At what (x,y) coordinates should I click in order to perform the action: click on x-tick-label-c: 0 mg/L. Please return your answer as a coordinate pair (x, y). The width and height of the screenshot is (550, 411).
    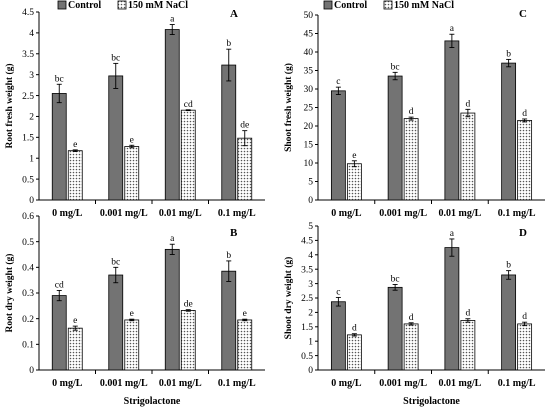
    Looking at the image, I should click on (346, 213).